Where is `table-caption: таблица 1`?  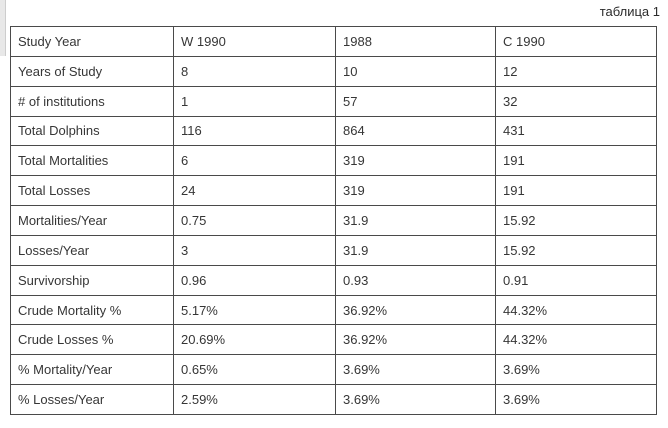 table-caption: таблица 1 is located at coordinates (629, 11).